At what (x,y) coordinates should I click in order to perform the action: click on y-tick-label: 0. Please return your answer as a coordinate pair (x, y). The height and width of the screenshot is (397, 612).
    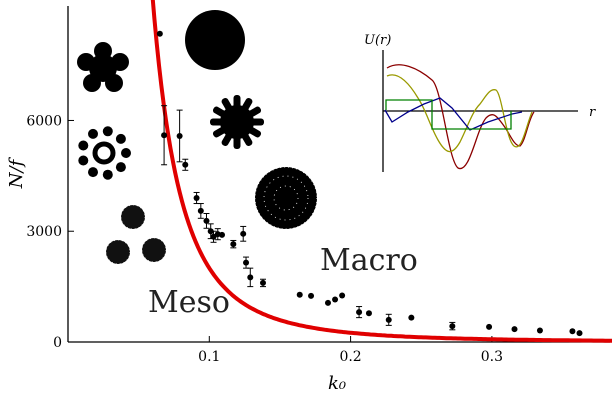
    Looking at the image, I should click on (57, 343).